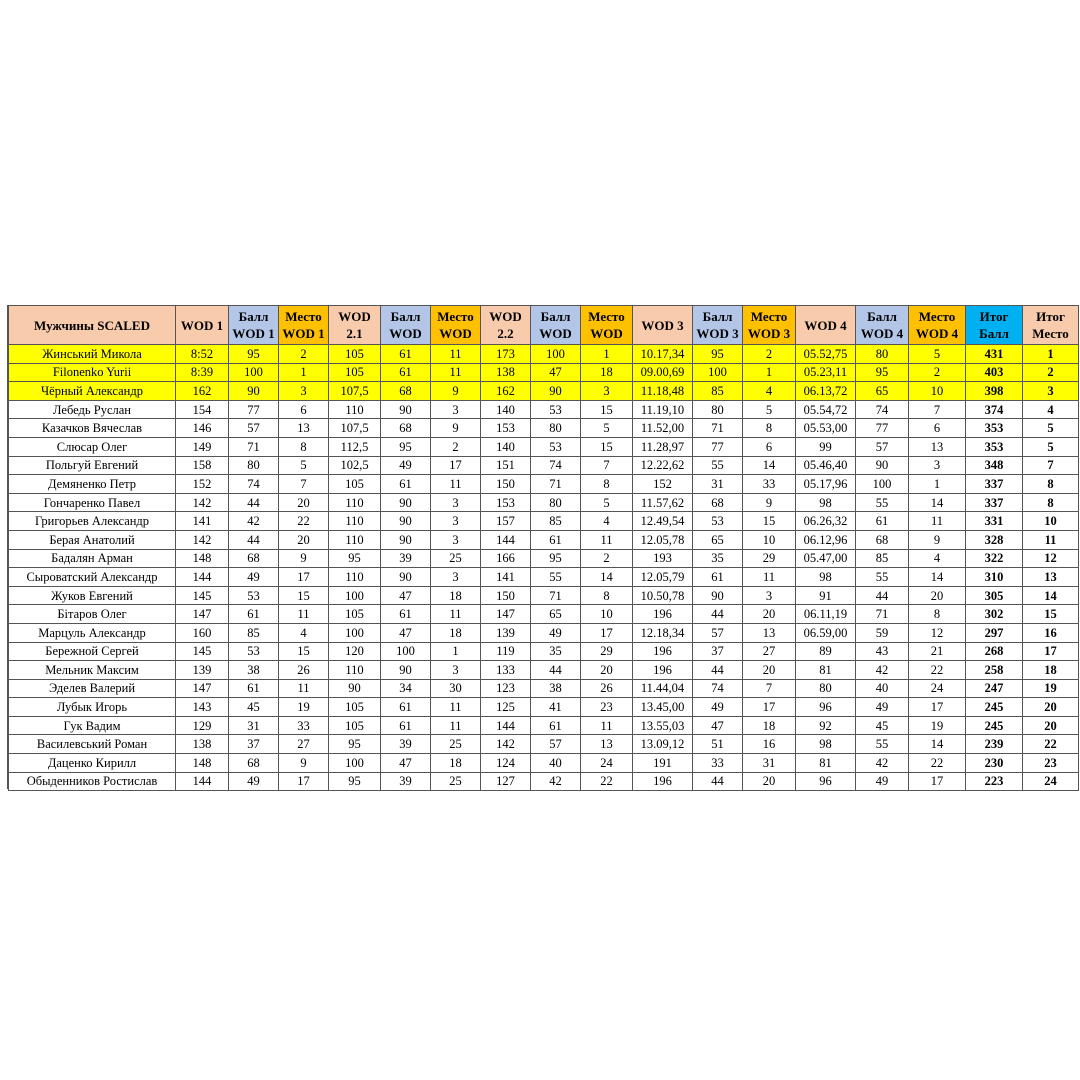 This screenshot has width=1080, height=1080. I want to click on name-cell: Демяненко Петр, so click(92, 484).